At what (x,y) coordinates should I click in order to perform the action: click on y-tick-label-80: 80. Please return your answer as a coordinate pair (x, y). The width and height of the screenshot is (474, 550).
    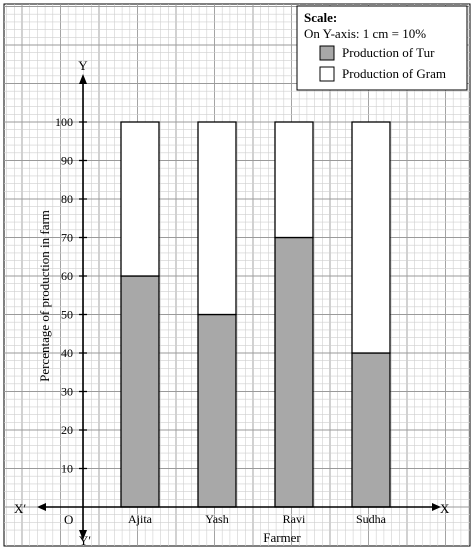
    Looking at the image, I should click on (67, 199).